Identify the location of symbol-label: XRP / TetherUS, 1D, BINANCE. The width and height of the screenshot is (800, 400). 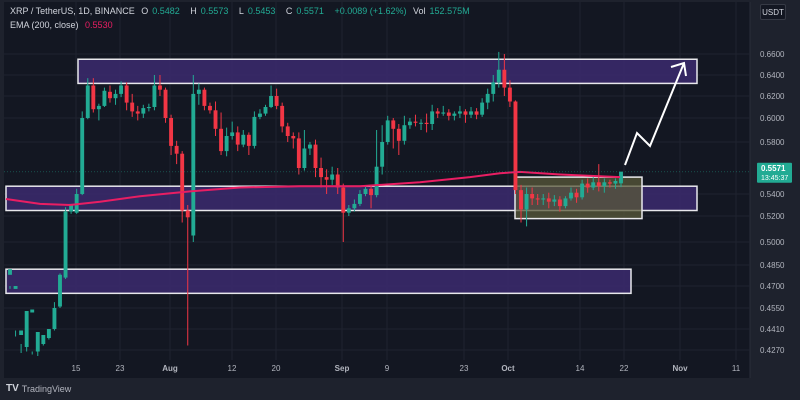
(72, 11).